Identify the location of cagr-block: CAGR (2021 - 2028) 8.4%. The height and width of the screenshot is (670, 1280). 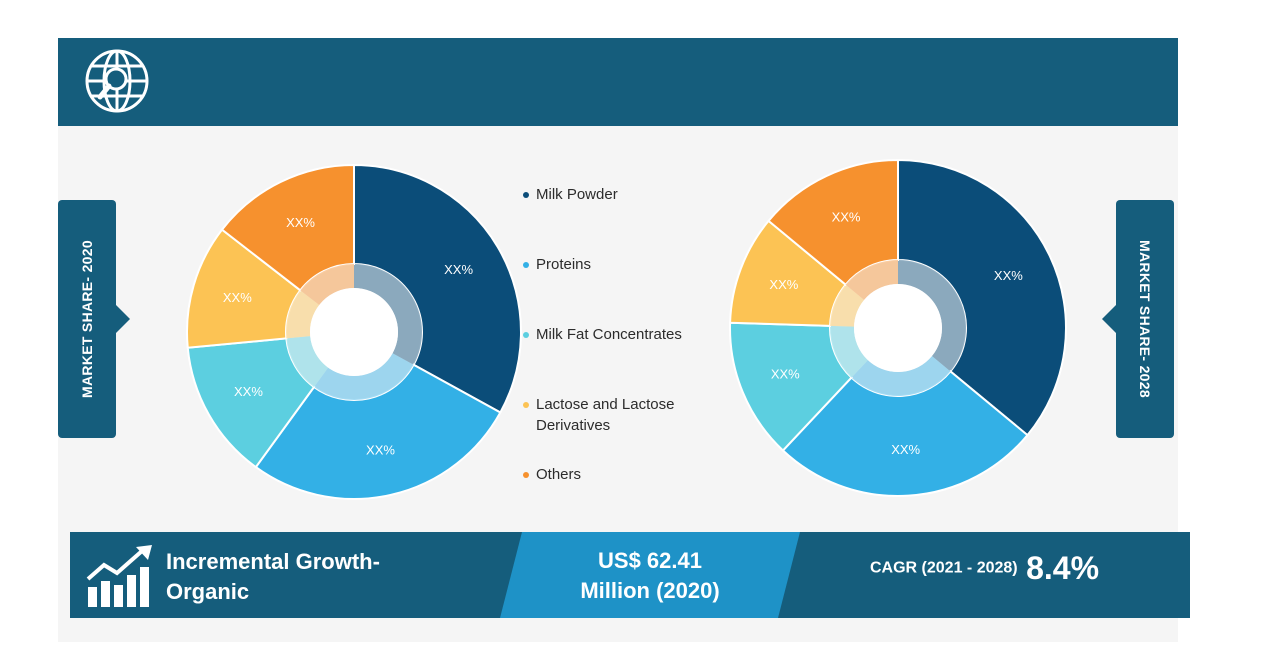
(984, 568).